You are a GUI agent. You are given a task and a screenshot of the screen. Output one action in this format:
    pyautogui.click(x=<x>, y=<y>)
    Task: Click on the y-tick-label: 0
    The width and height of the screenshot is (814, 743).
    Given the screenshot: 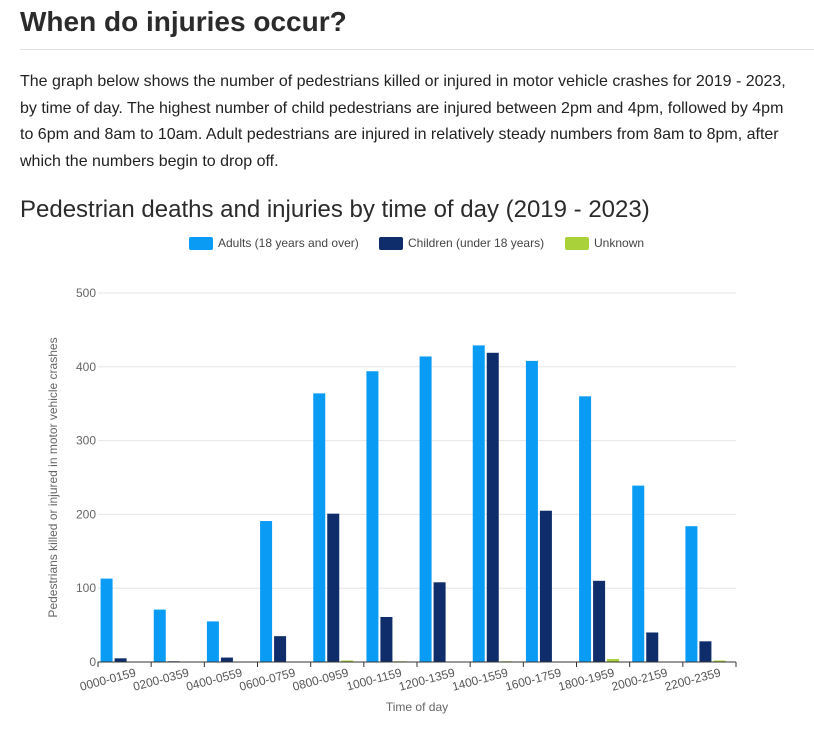 What is the action you would take?
    pyautogui.click(x=92, y=662)
    